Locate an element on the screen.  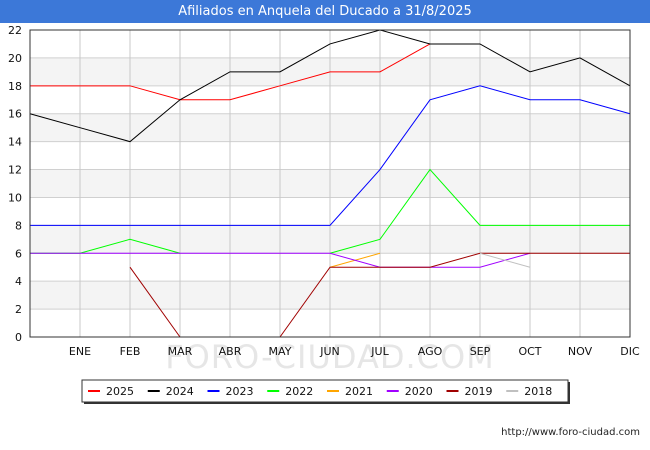
y-tick-label: 12 is located at coordinates (15, 170).